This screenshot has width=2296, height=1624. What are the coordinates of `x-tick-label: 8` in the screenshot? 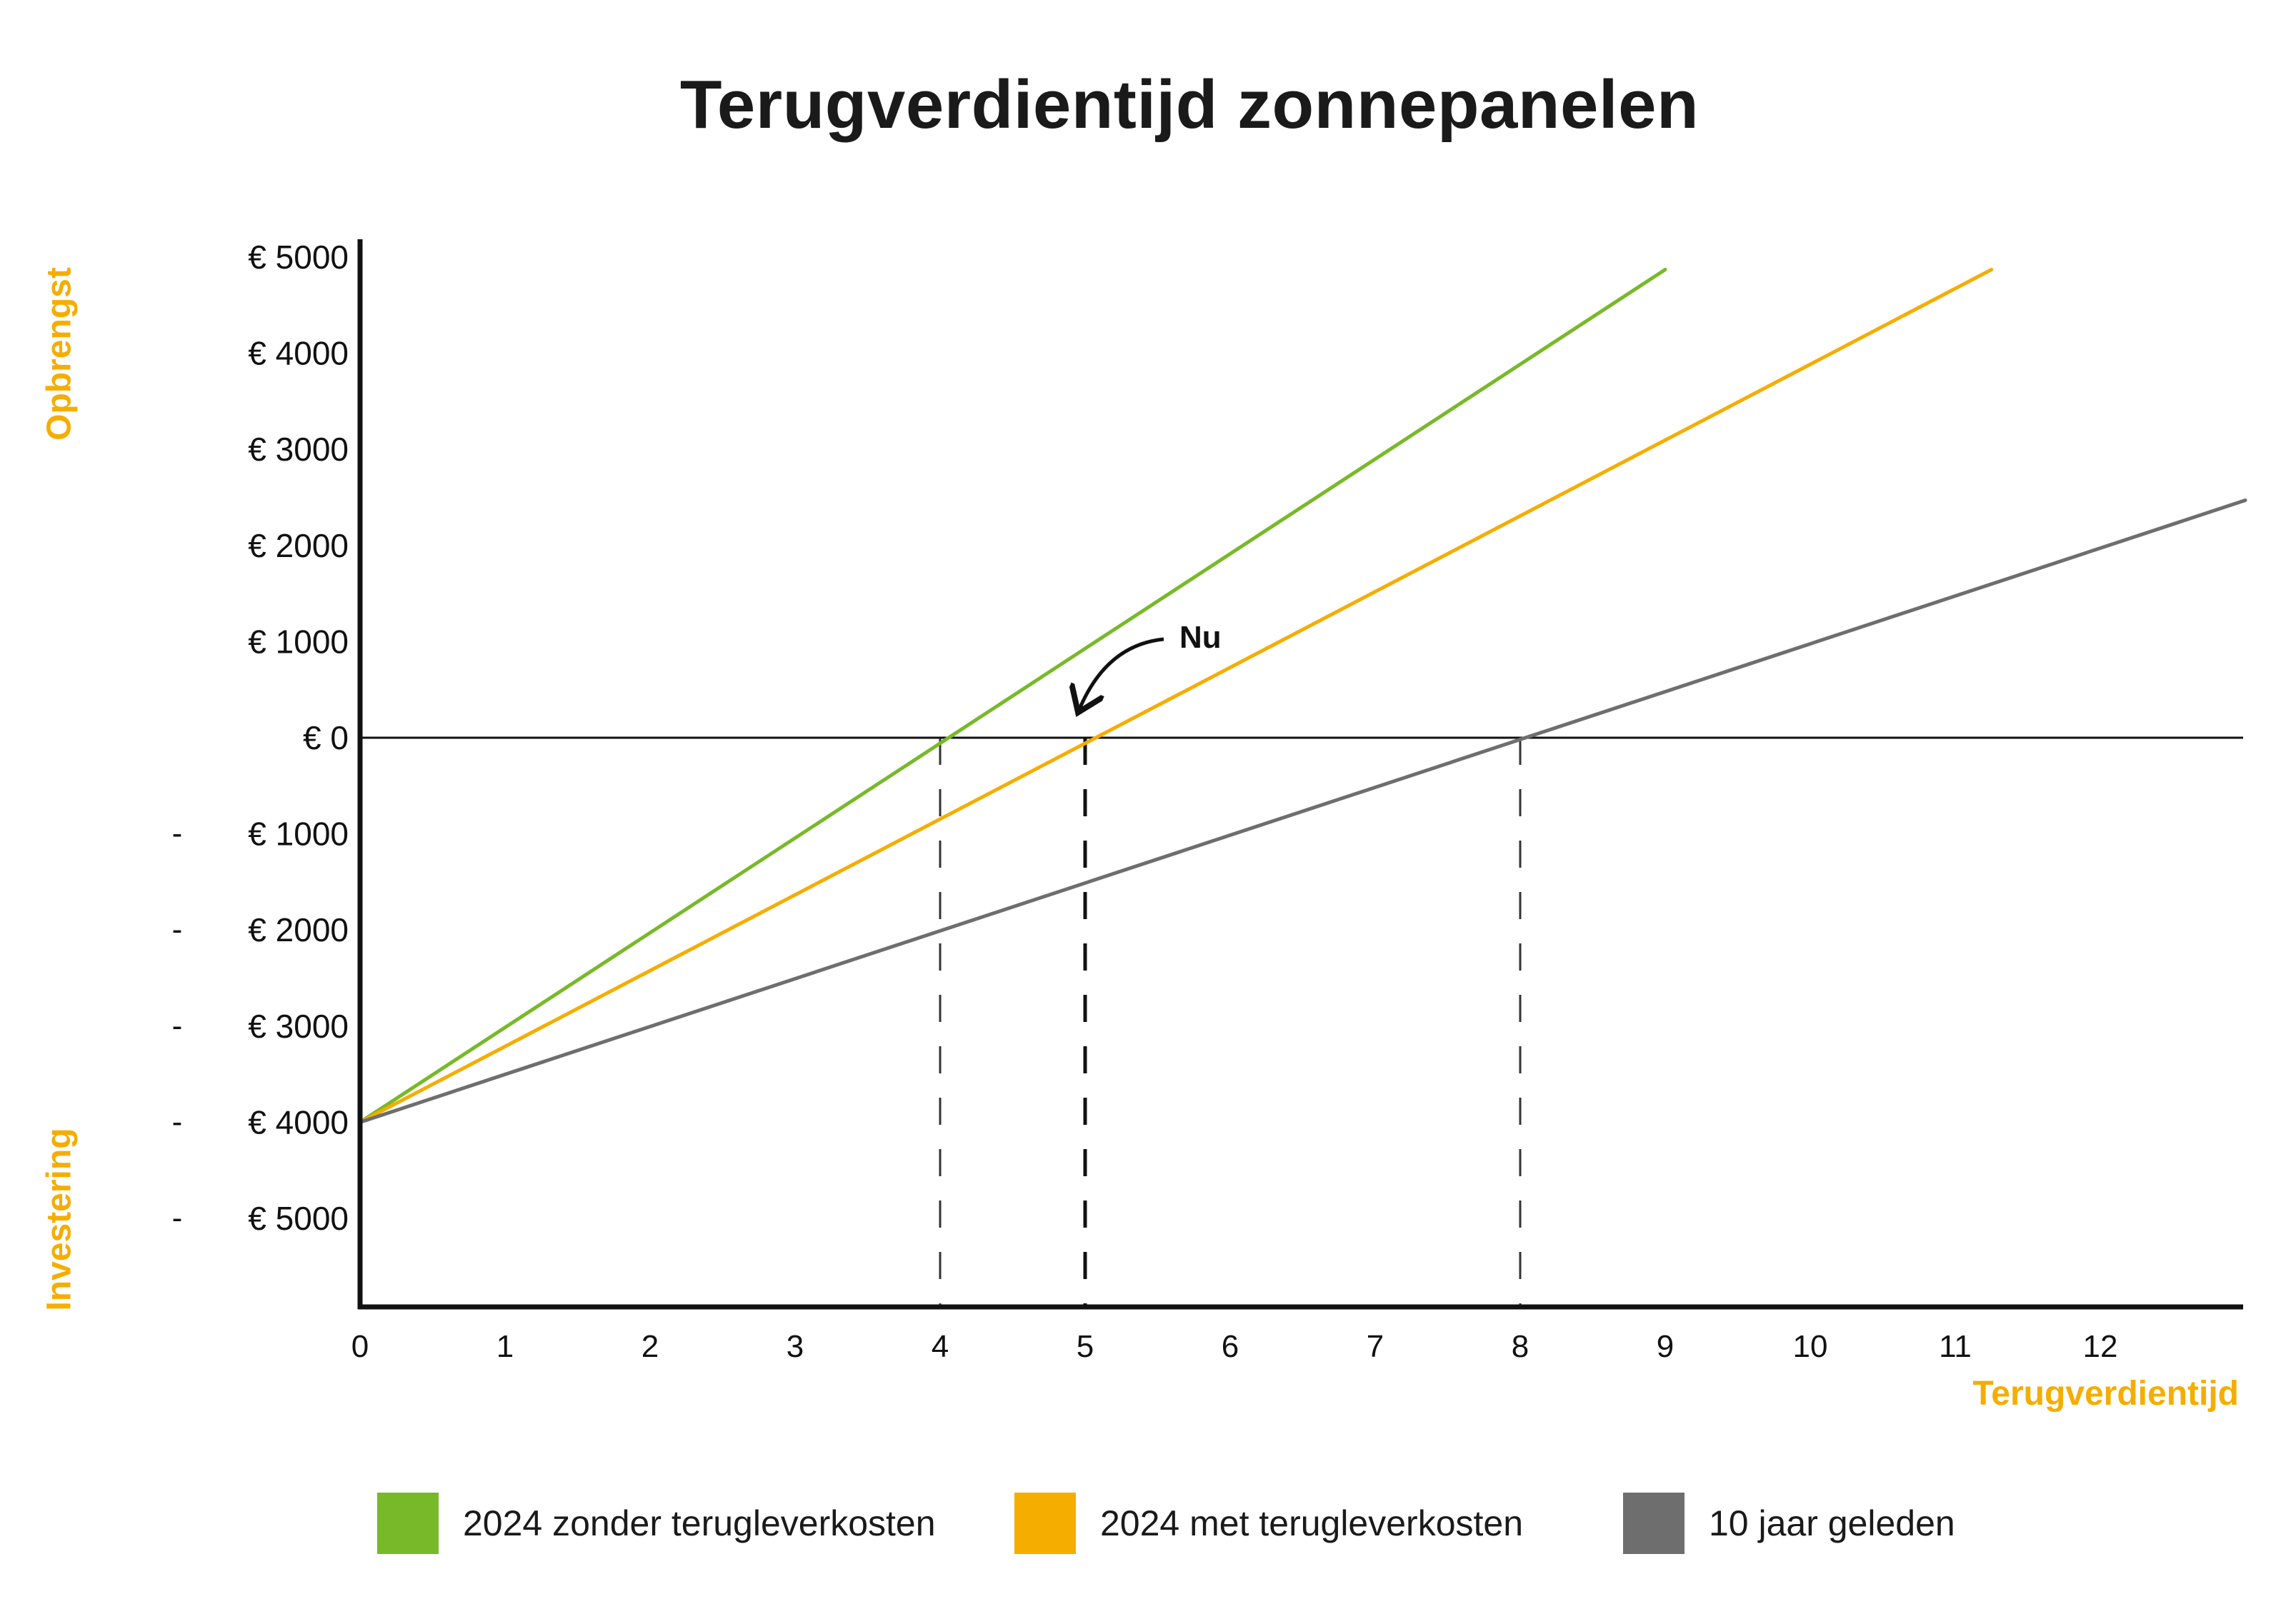 It's located at (1521, 1346).